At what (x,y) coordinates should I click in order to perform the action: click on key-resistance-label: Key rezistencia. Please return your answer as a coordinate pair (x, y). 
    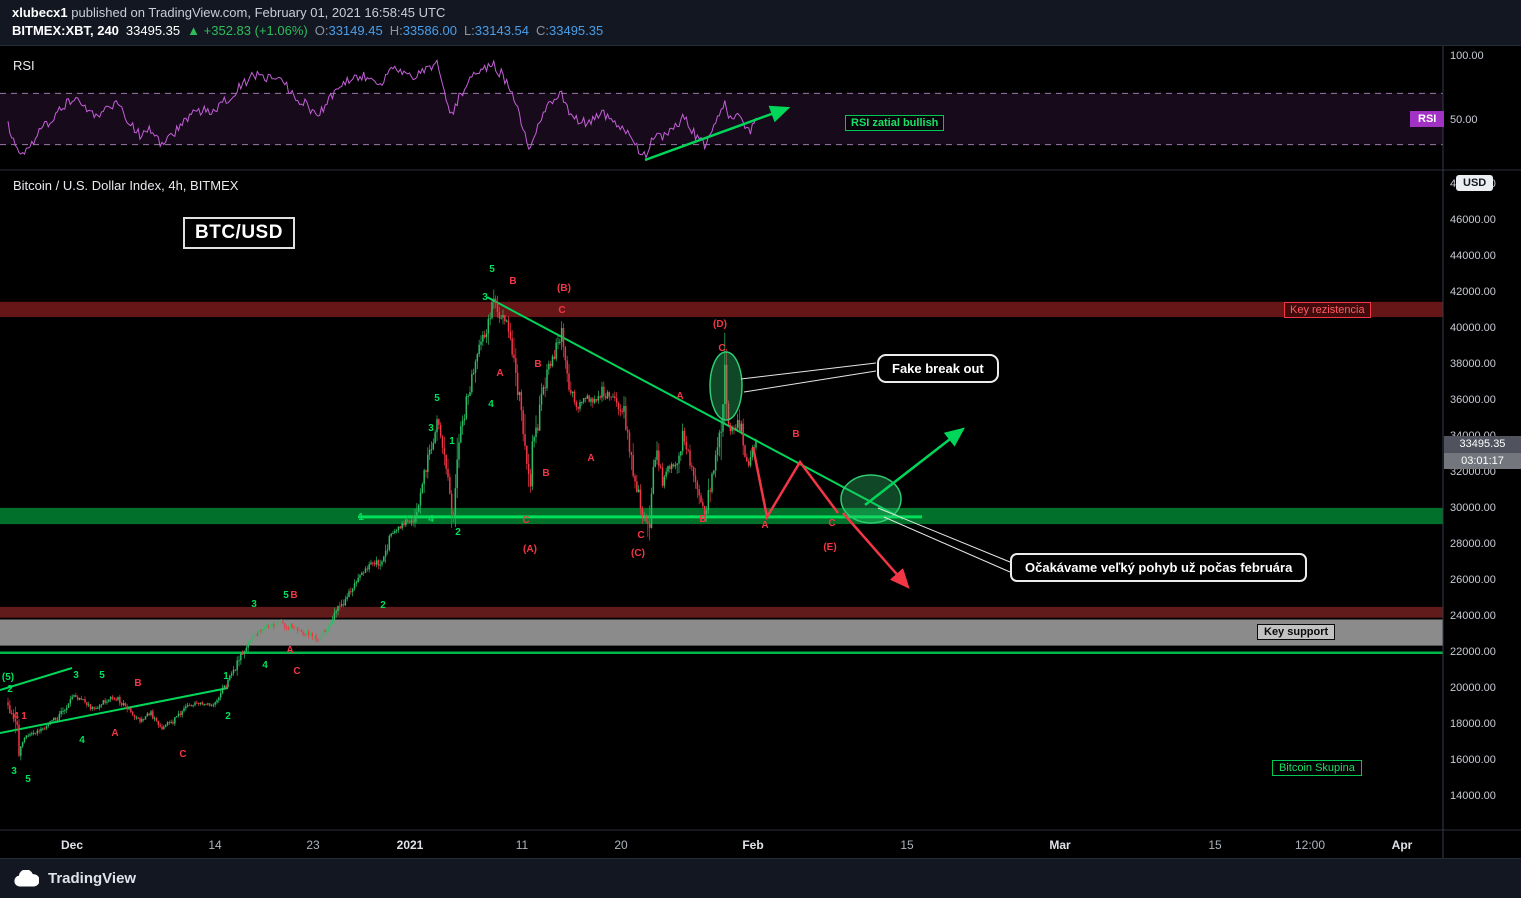
    Looking at the image, I should click on (1327, 310).